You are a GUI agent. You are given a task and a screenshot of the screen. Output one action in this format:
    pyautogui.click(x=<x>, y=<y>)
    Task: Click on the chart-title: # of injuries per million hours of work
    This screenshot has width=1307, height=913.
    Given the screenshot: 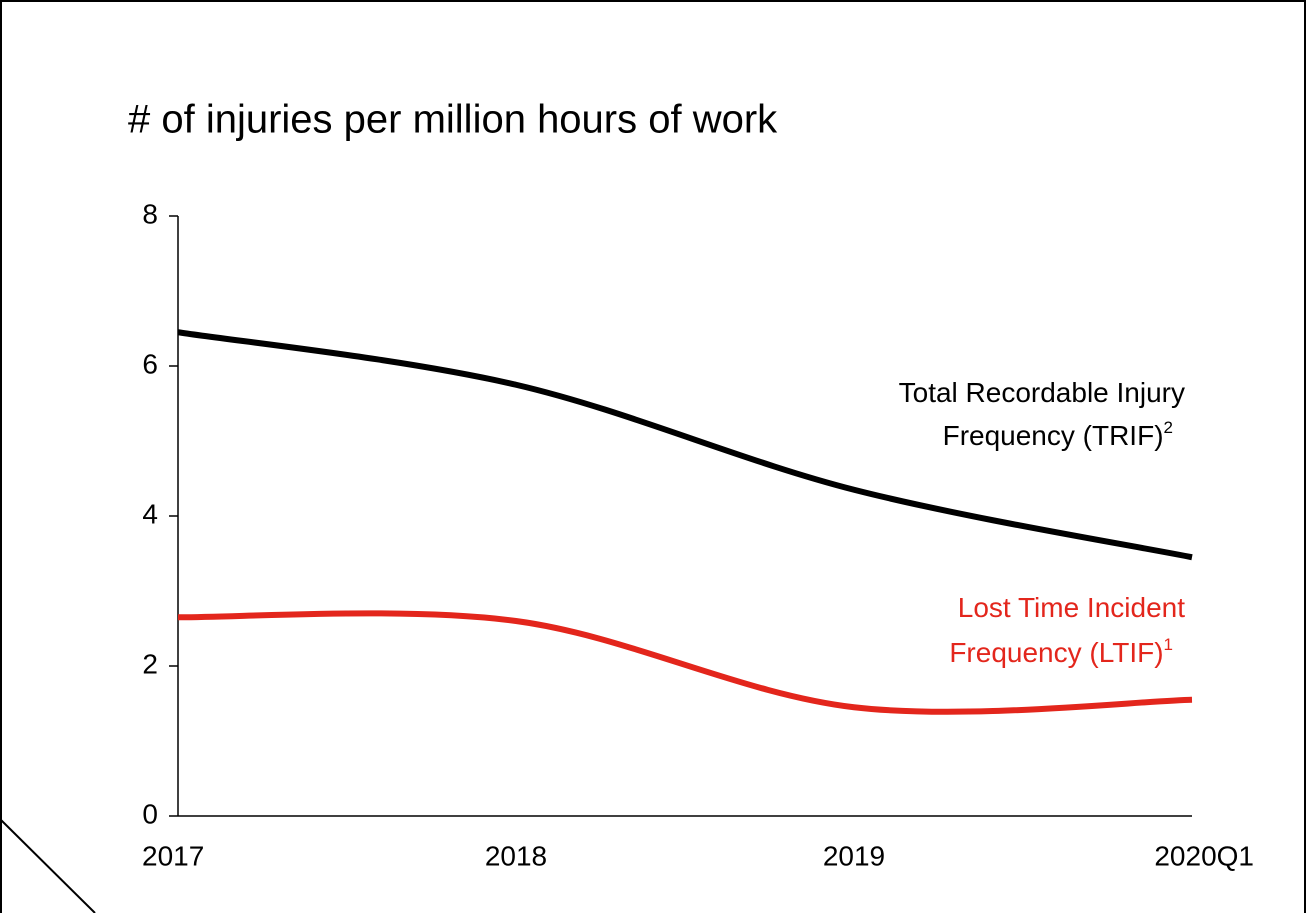 What is the action you would take?
    pyautogui.click(x=453, y=120)
    